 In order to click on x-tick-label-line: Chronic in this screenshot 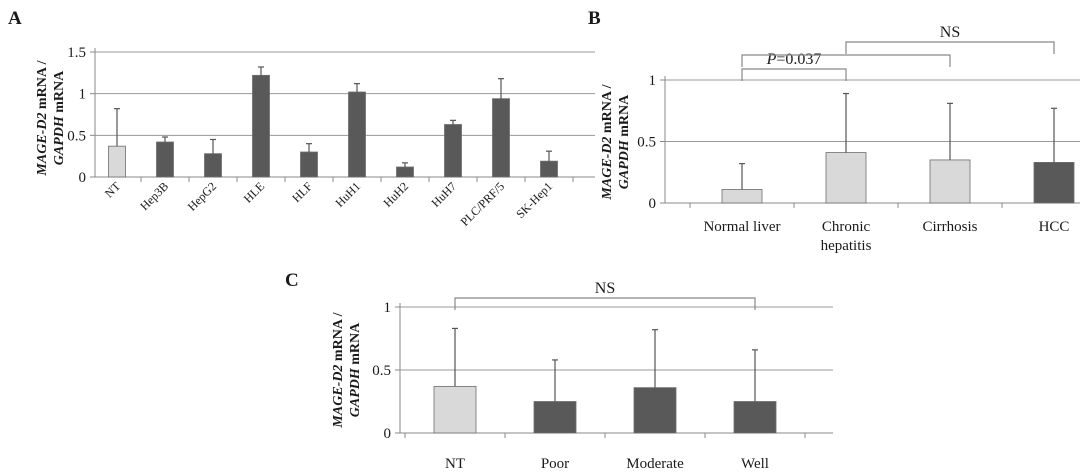, I will do `click(846, 227)`.